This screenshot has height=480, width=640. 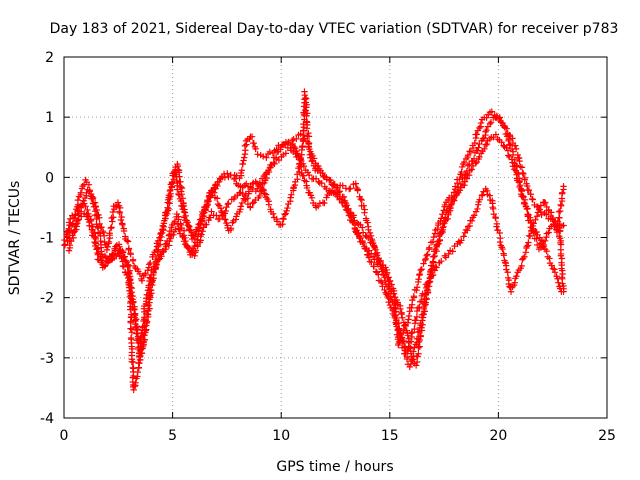 What do you see at coordinates (338, 436) in the screenshot?
I see `x-tick-labels: 0 5 10 15 20 25` at bounding box center [338, 436].